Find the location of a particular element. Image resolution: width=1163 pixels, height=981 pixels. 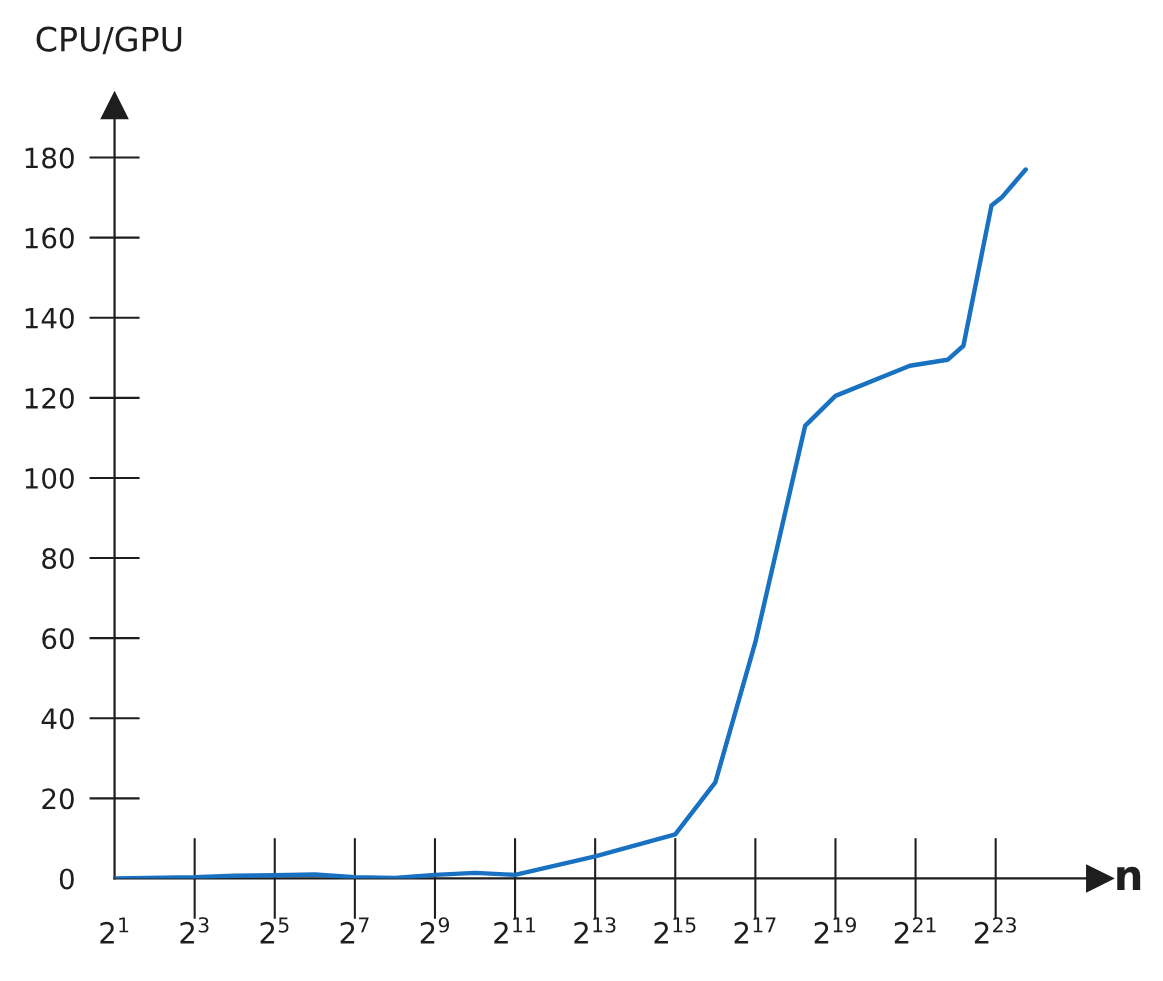

y-tick-label: 60 is located at coordinates (58, 639).